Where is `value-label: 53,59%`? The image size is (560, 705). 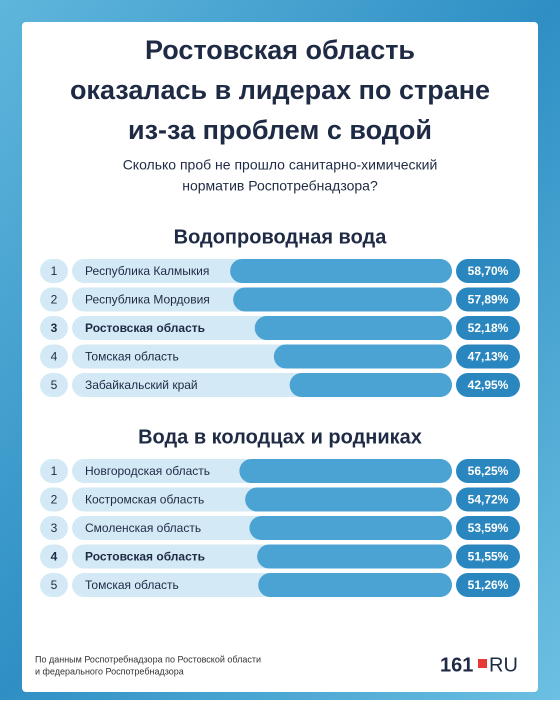
value-label: 53,59% is located at coordinates (488, 528).